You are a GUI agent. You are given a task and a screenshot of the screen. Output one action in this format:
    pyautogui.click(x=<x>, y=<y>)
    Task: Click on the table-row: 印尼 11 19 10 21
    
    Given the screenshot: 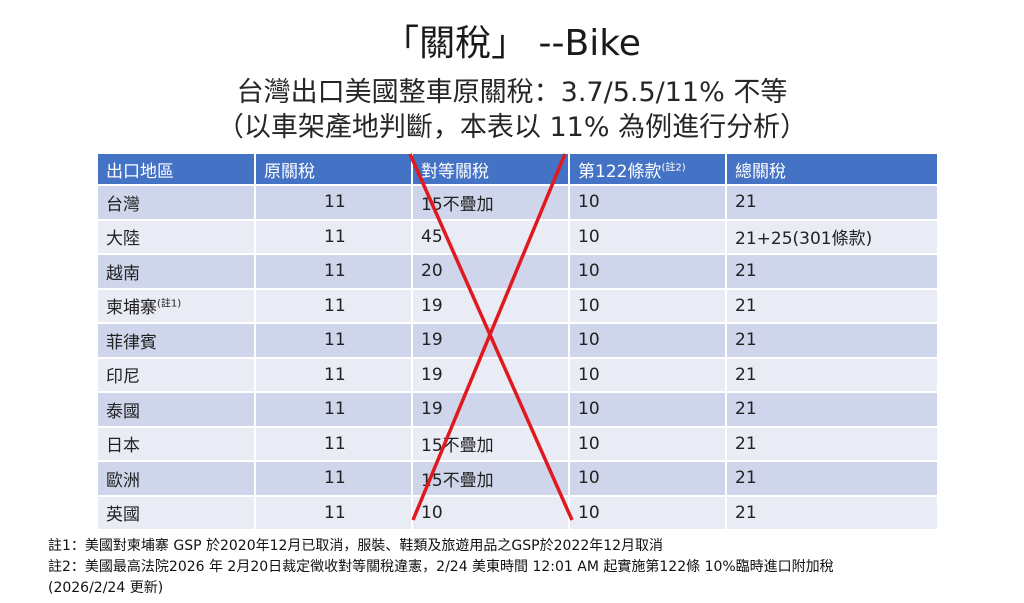 What is the action you would take?
    pyautogui.click(x=518, y=375)
    